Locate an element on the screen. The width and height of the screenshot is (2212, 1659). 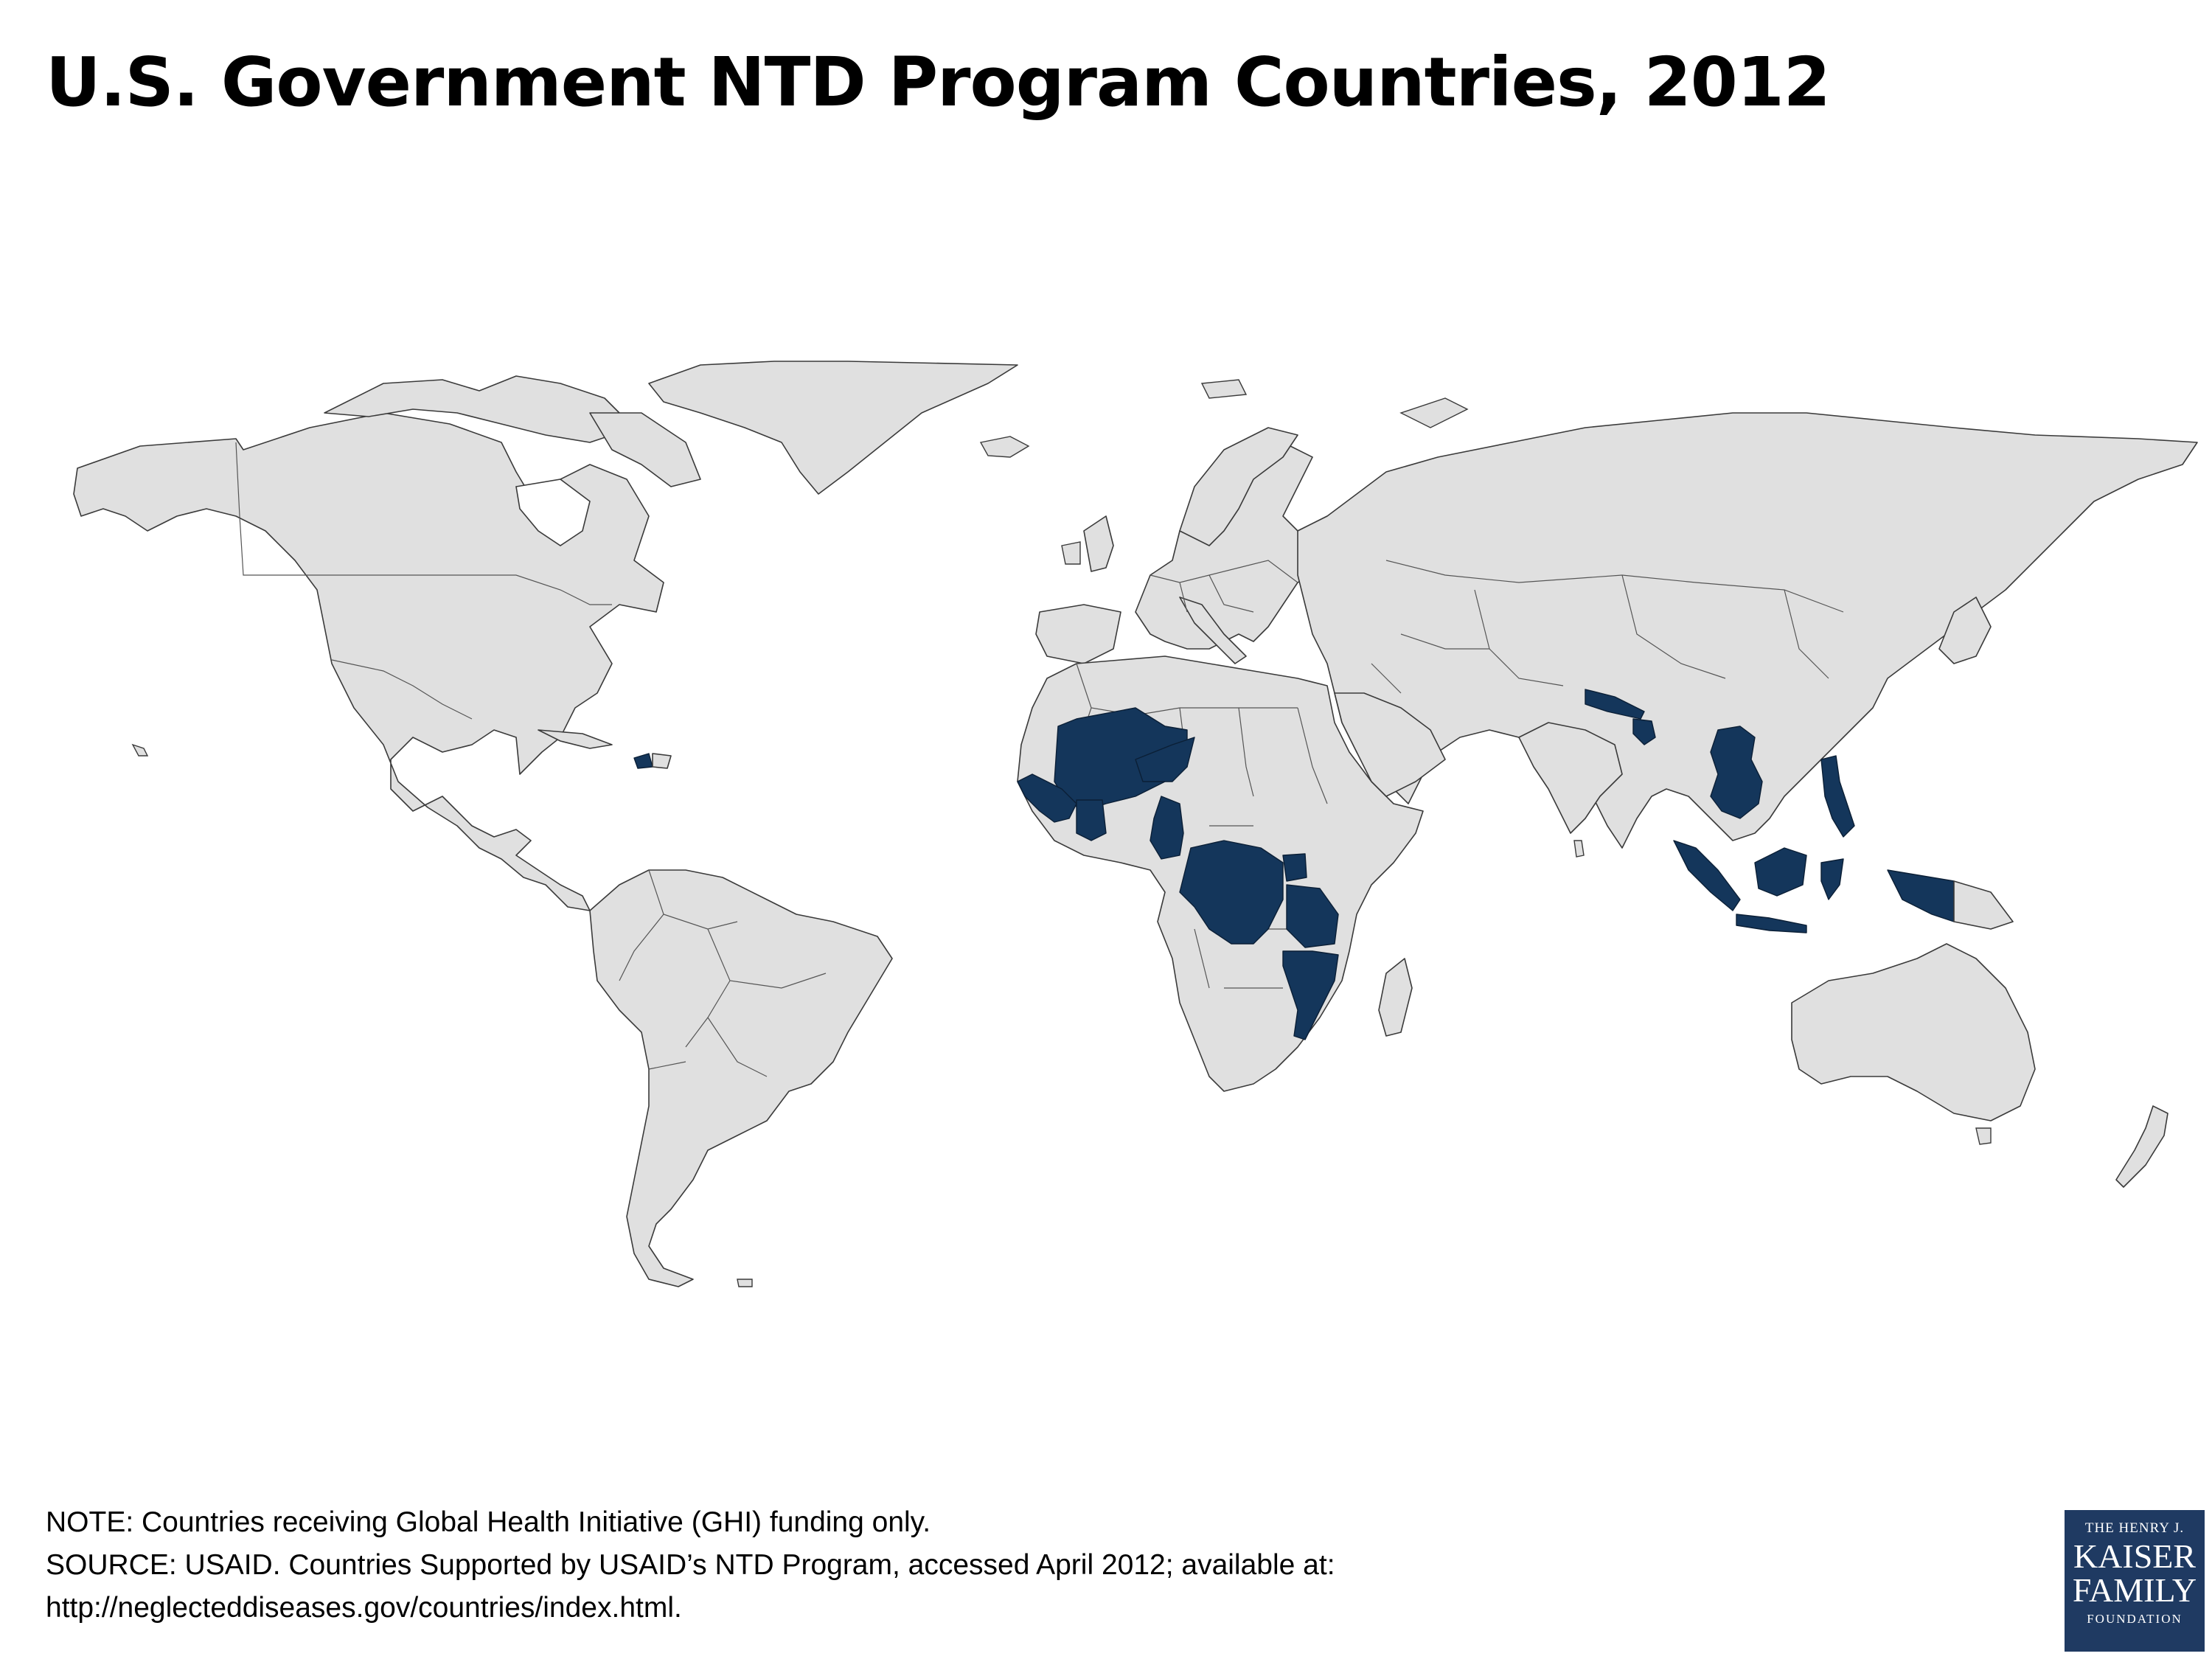
us-mexico-border is located at coordinates (402, 689).